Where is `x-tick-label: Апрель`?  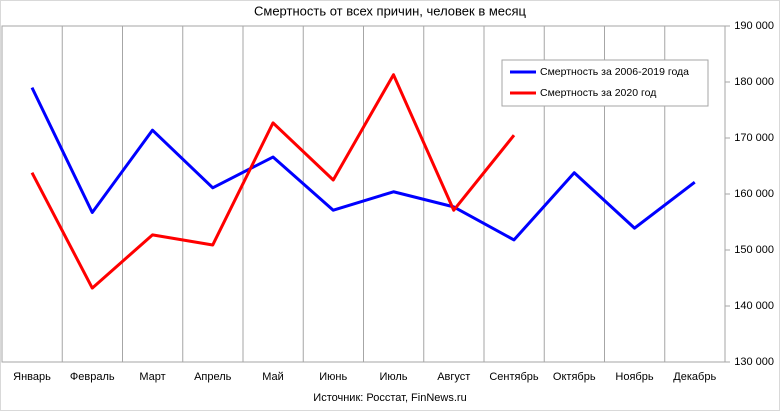 x-tick-label: Апрель is located at coordinates (213, 377).